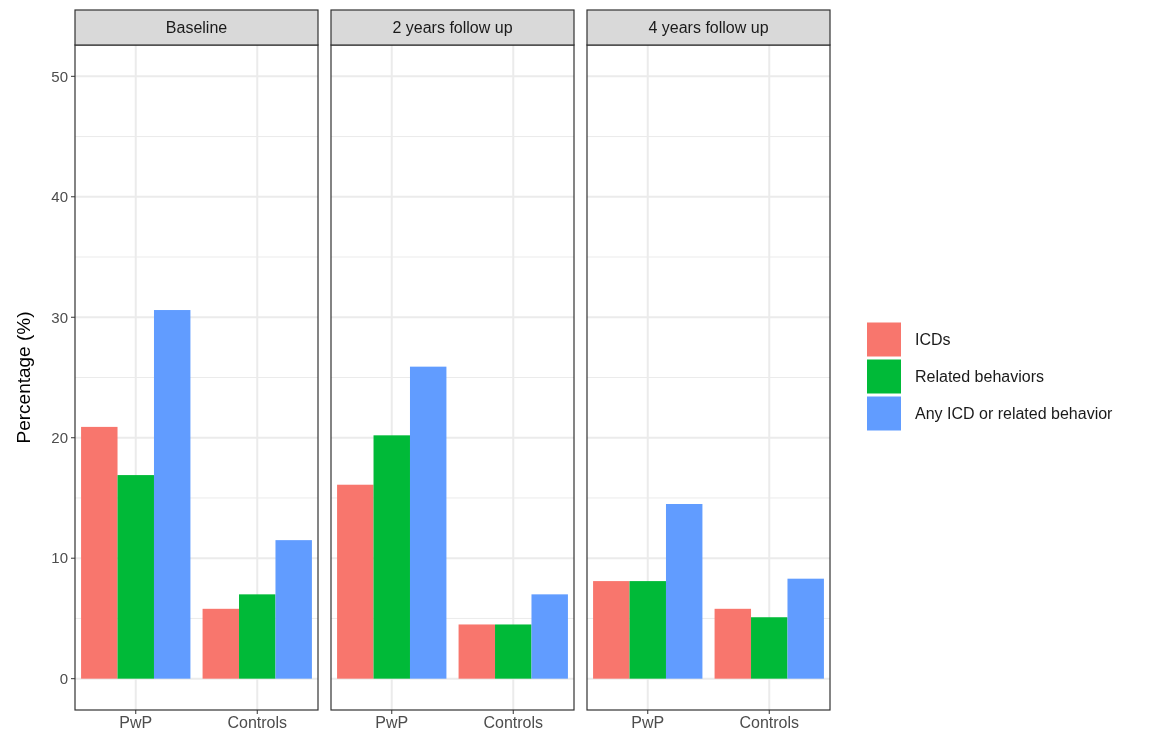 This screenshot has height=737, width=1151. Describe the element at coordinates (1014, 414) in the screenshot. I see `legend-label: Any ICD or related behavior` at that location.